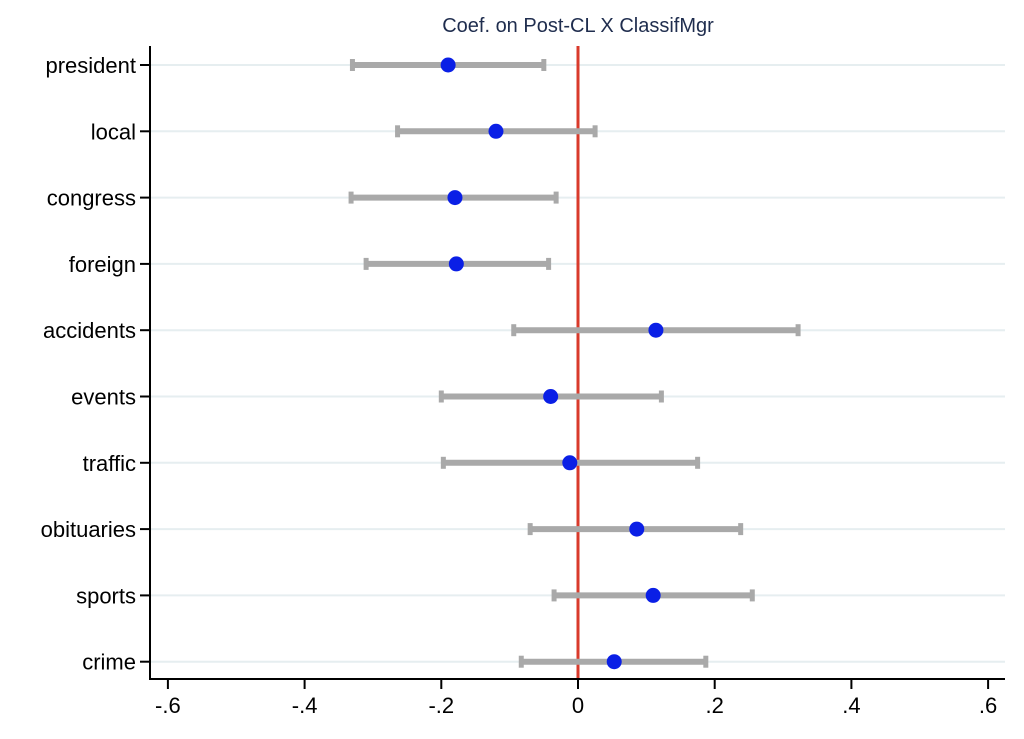  Describe the element at coordinates (91, 198) in the screenshot. I see `category-label: congress` at that location.